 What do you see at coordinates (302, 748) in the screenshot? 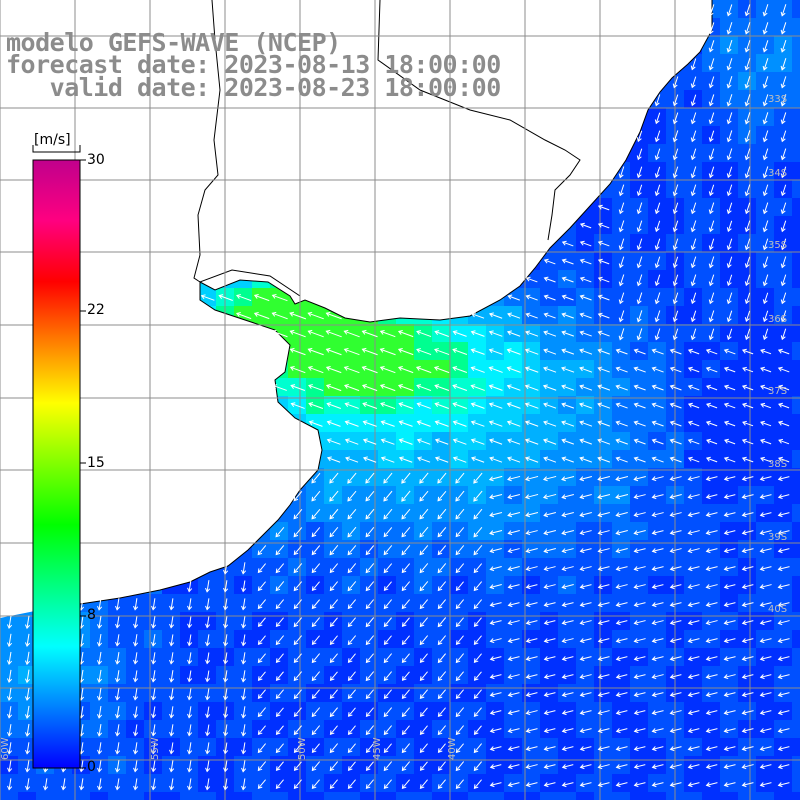
I see `lon-label: 50W` at bounding box center [302, 748].